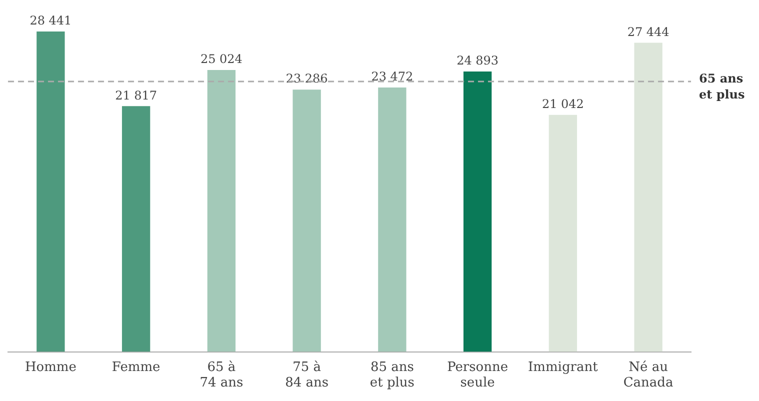 This screenshot has height=401, width=759. I want to click on data-label: 27 444, so click(648, 31).